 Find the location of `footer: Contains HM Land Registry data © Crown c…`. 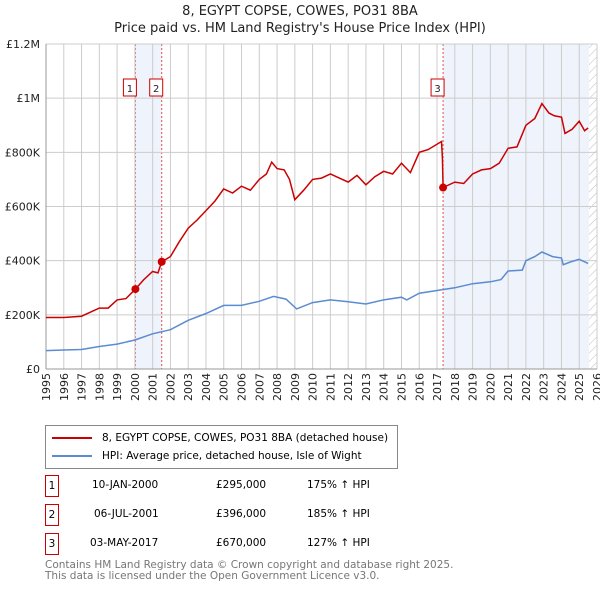

footer: Contains HM Land Registry data © Crown c… is located at coordinates (249, 571).